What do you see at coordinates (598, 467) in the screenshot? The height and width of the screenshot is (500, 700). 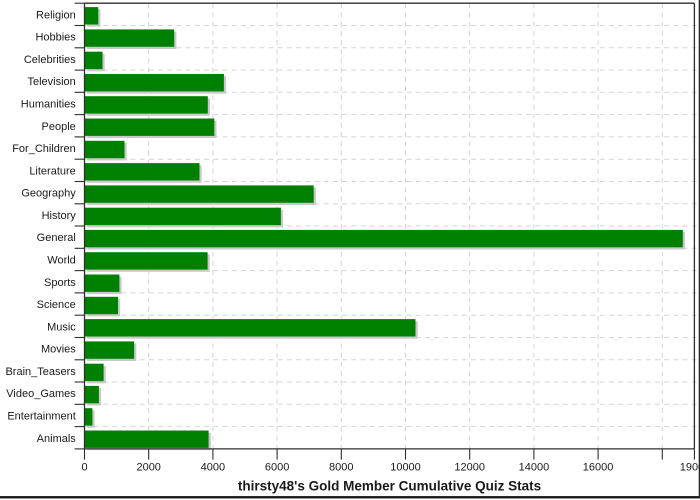 I see `svg-text: 16000` at bounding box center [598, 467].